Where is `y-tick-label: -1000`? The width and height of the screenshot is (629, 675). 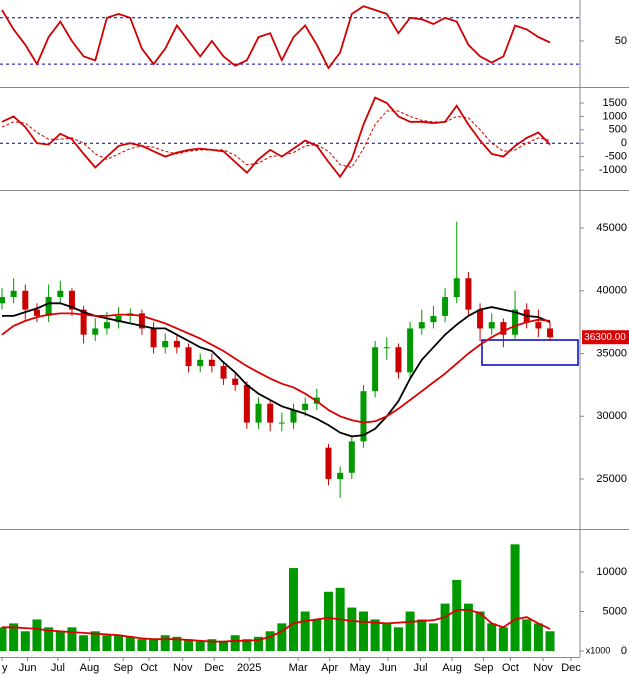 y-tick-label: -1000 is located at coordinates (613, 170).